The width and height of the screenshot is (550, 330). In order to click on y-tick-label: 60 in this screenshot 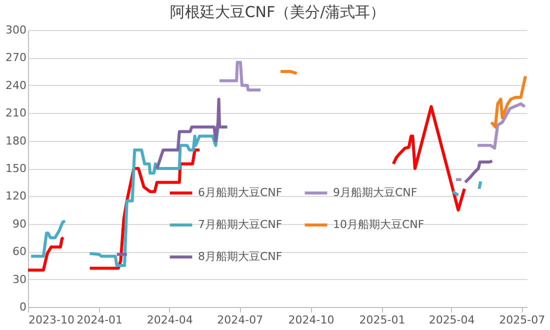, I will do `click(19, 251)`.